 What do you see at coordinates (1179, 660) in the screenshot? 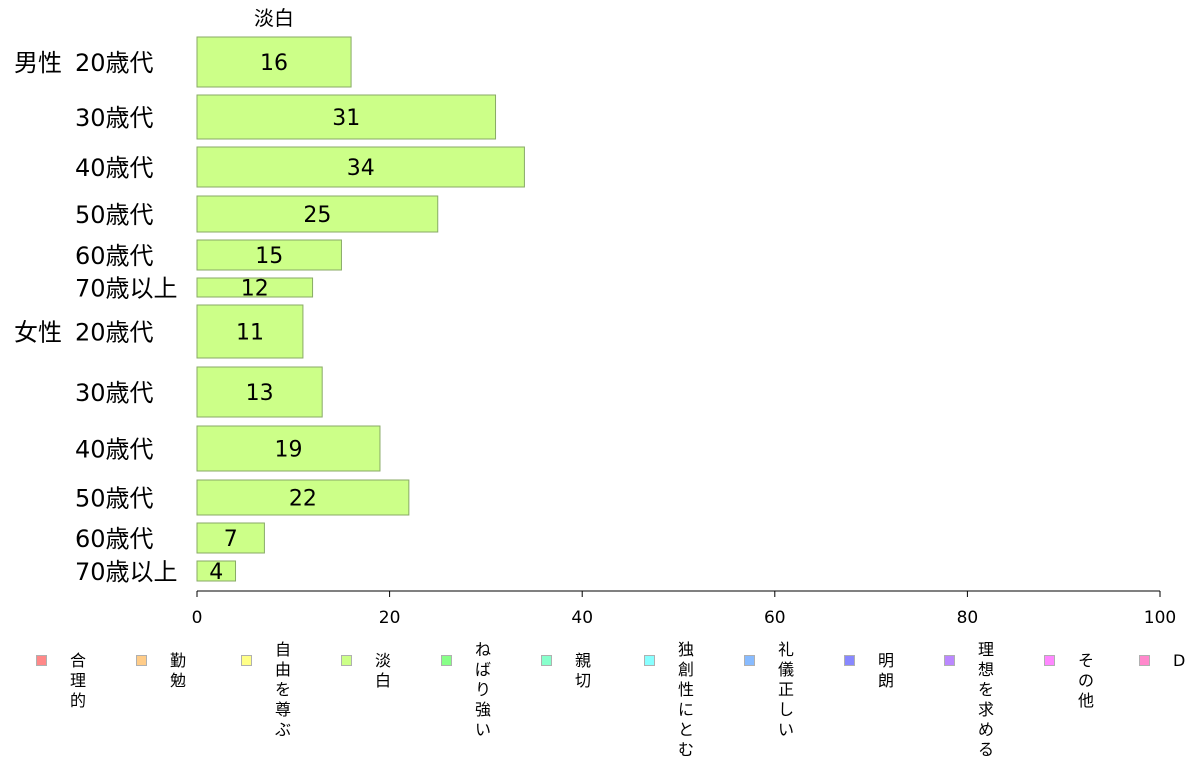
I see `legend-label: D` at bounding box center [1179, 660].